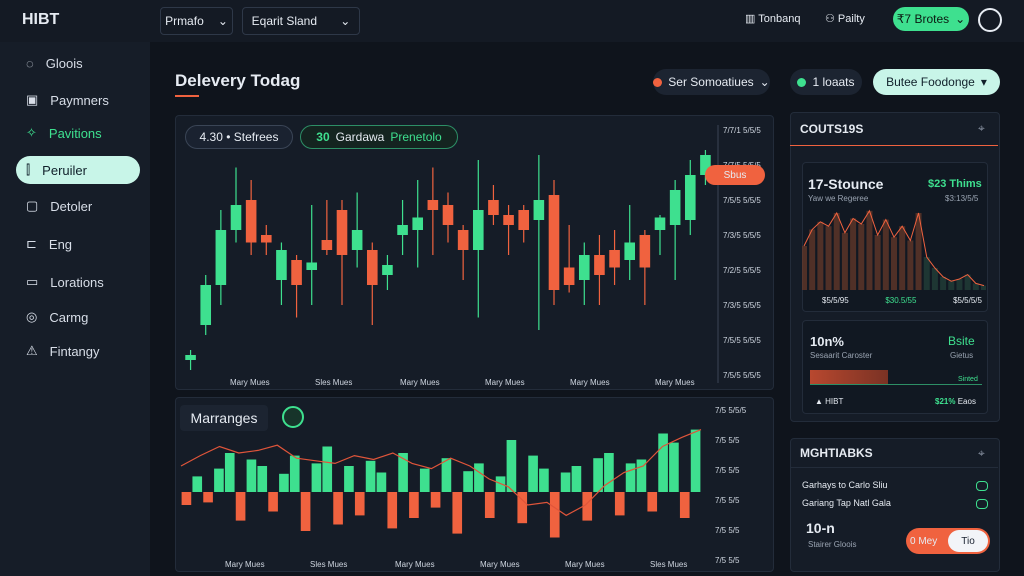 The width and height of the screenshot is (1024, 576). What do you see at coordinates (894, 145) in the screenshot?
I see `panel-divider` at bounding box center [894, 145].